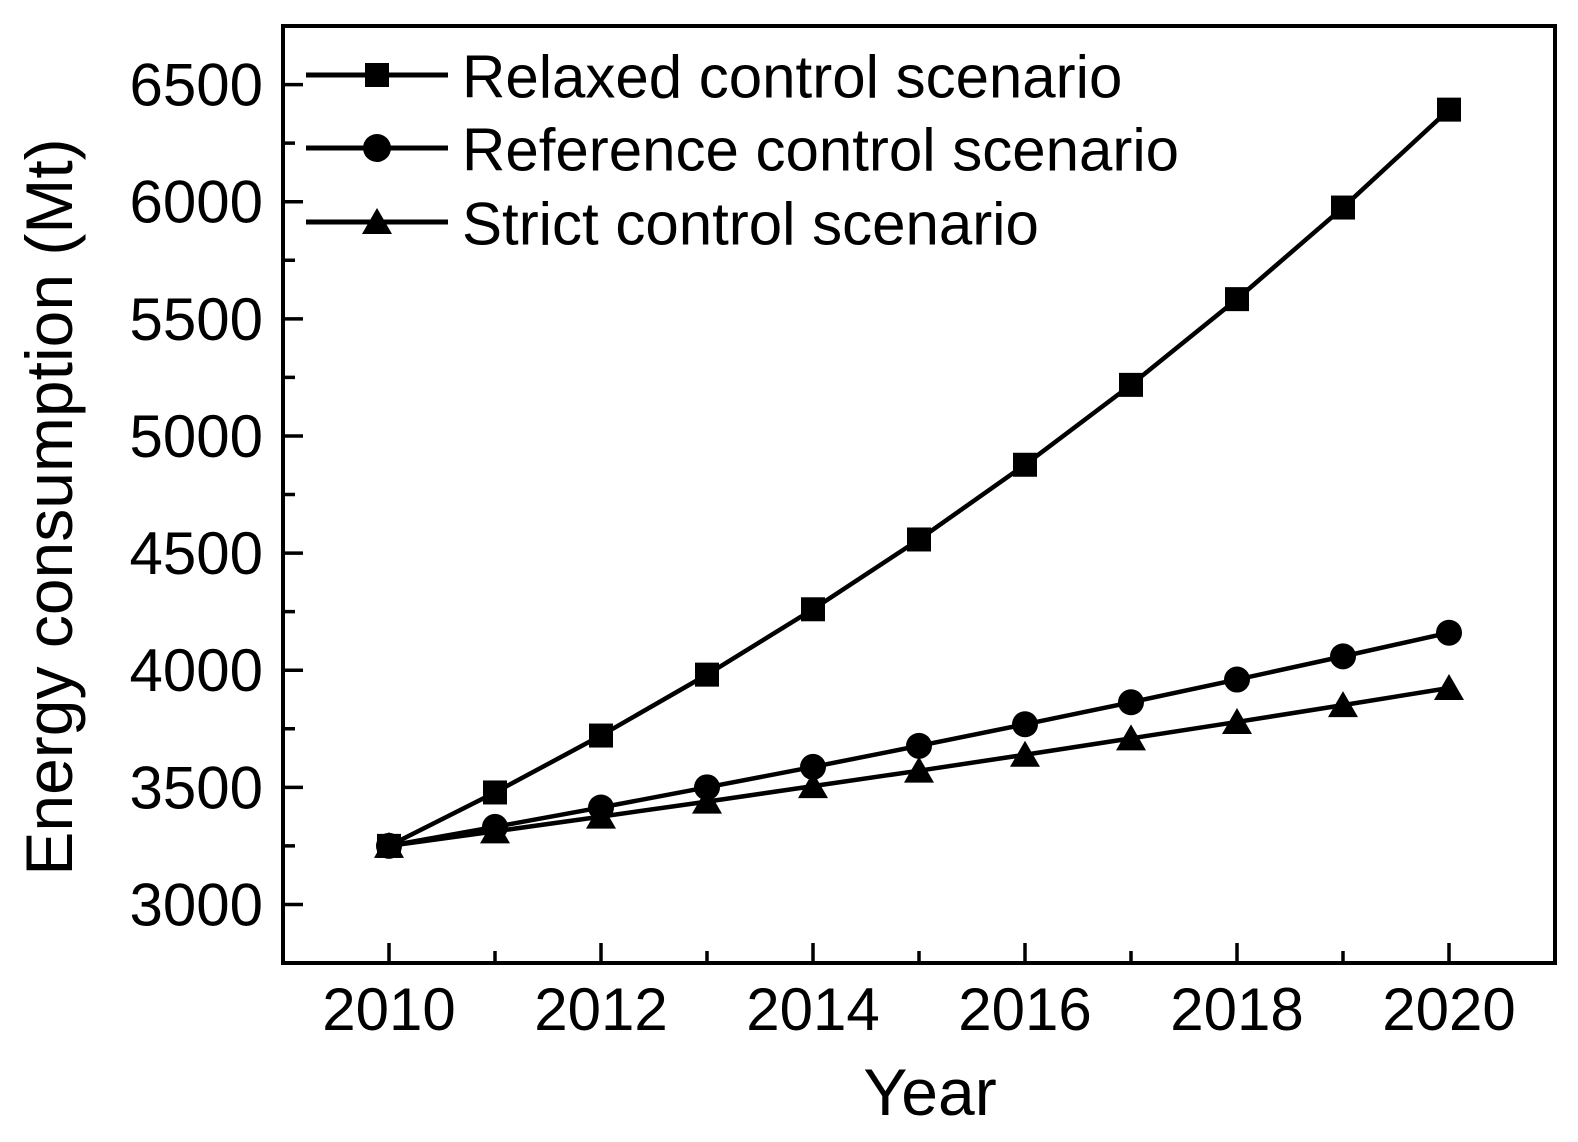 This screenshot has height=1142, width=1578. What do you see at coordinates (820, 150) in the screenshot?
I see `legend-label-reference: Reference control scenario` at bounding box center [820, 150].